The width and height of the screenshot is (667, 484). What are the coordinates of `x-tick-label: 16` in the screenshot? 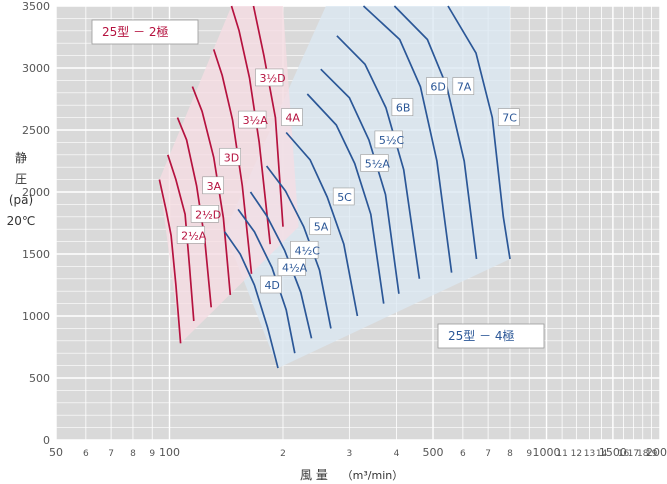 It's located at (624, 454).